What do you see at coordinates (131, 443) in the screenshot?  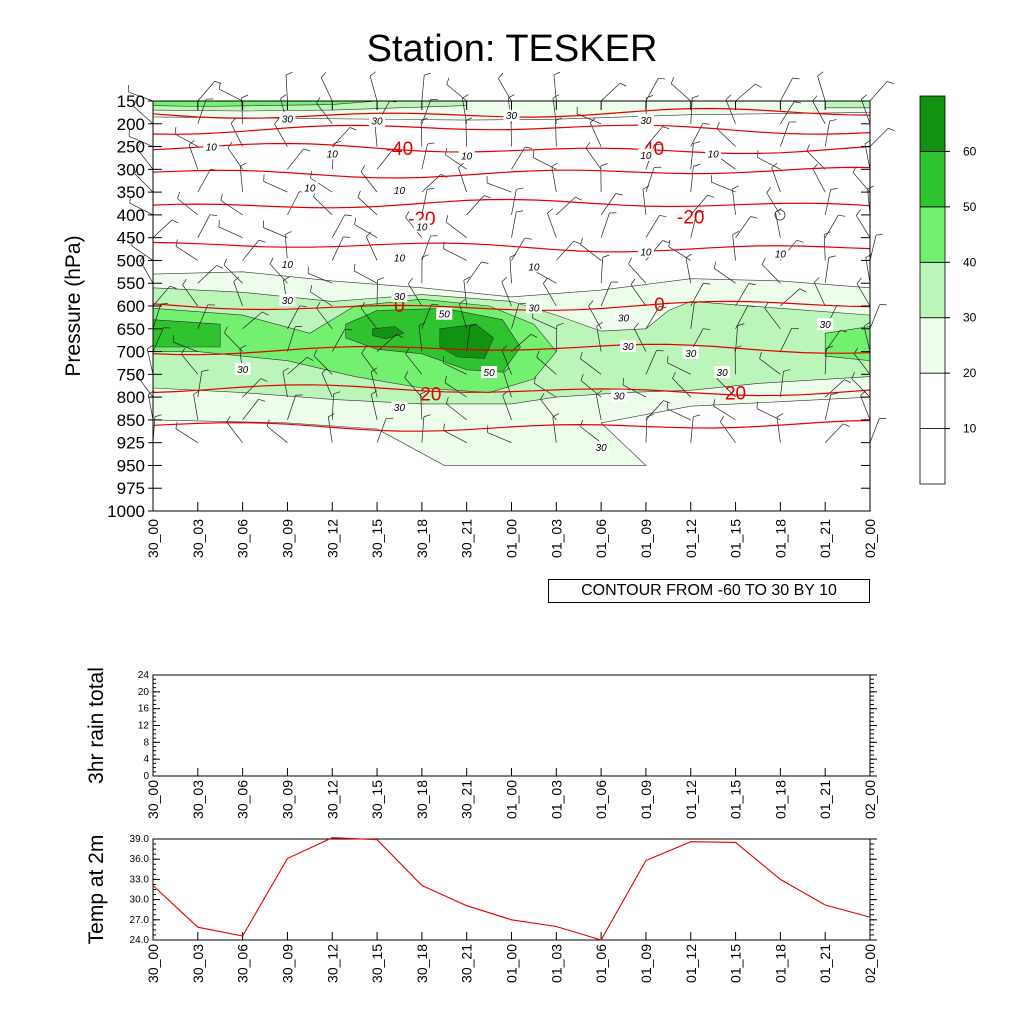 I see `y-tick-label: 925` at bounding box center [131, 443].